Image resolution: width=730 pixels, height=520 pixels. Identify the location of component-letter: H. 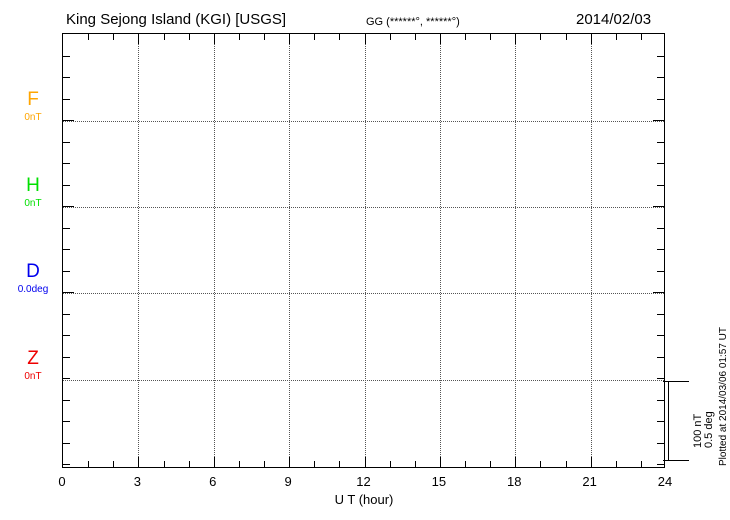
(33, 185).